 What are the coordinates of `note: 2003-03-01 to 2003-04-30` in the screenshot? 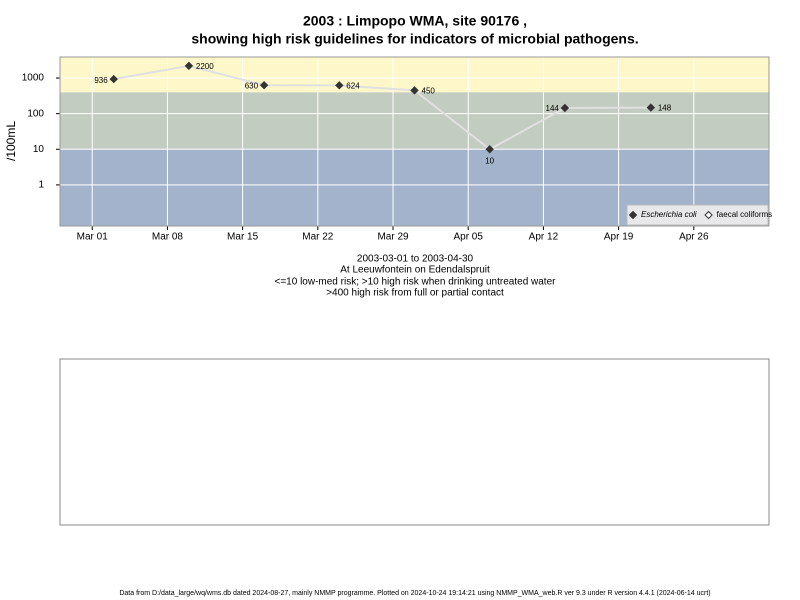 It's located at (415, 259).